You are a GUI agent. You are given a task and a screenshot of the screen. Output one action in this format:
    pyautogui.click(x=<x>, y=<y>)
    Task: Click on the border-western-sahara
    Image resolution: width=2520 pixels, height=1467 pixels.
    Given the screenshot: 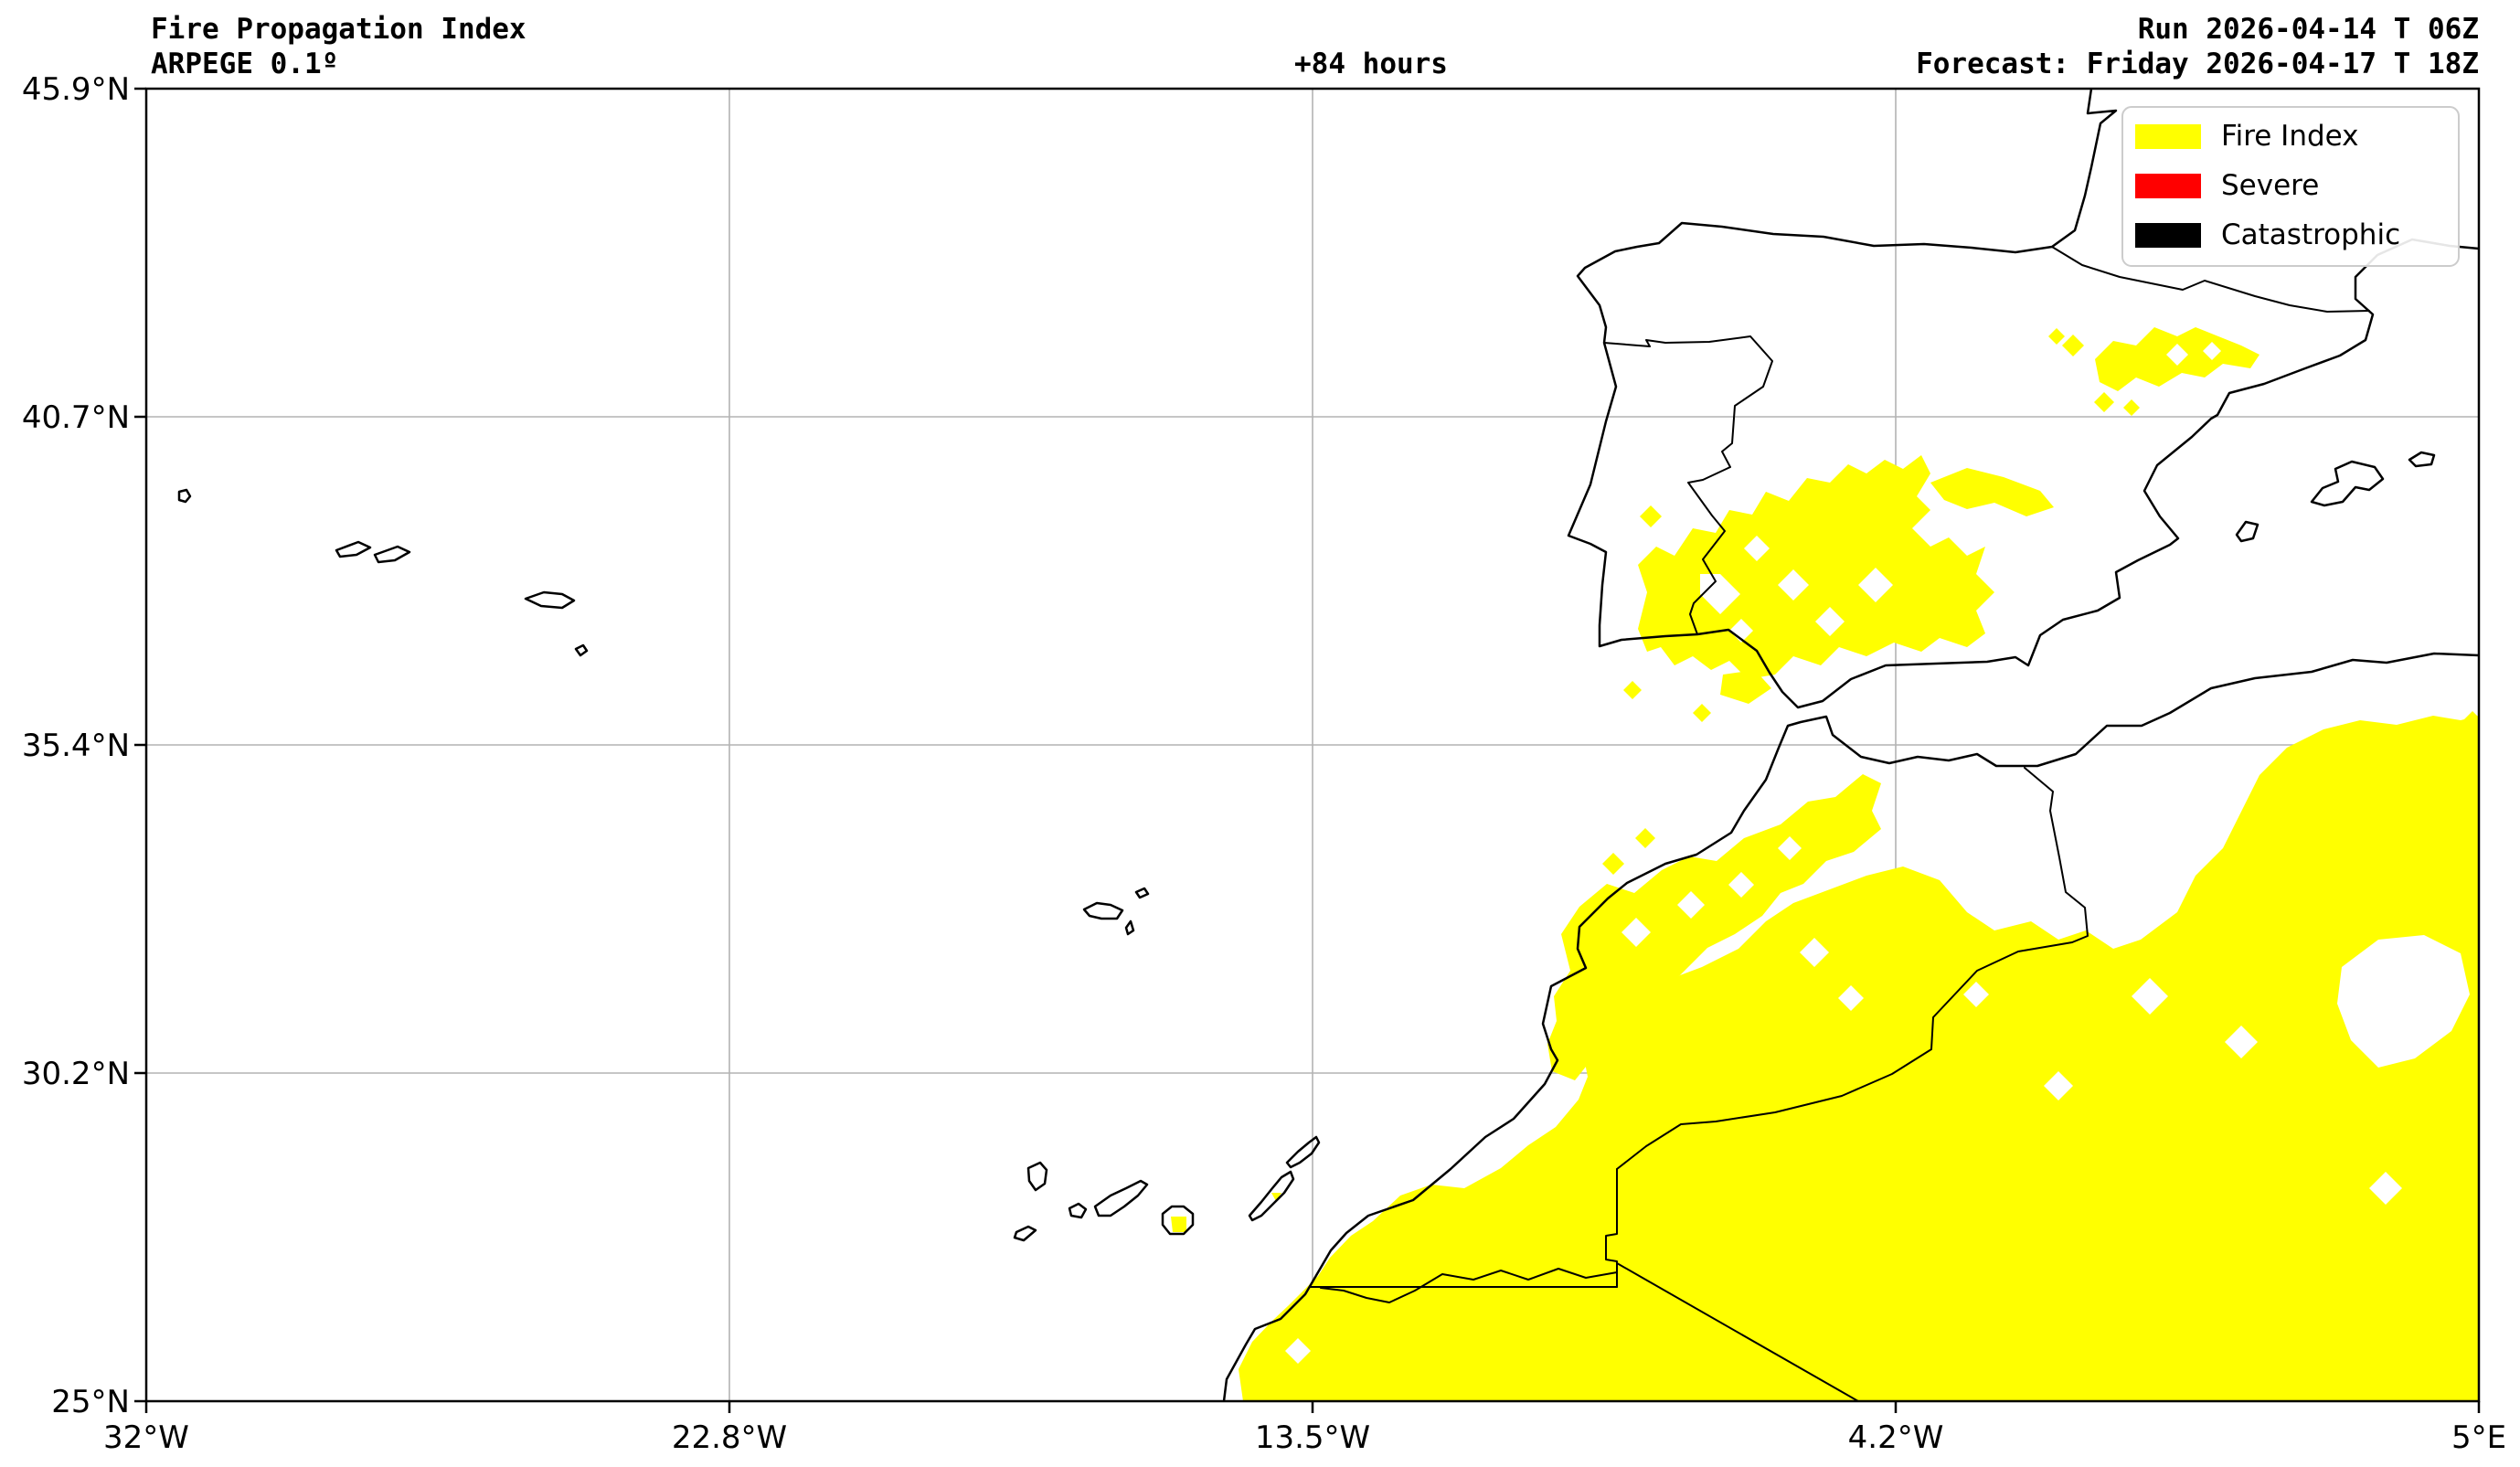 What is the action you would take?
    pyautogui.click(x=1611, y=1228)
    